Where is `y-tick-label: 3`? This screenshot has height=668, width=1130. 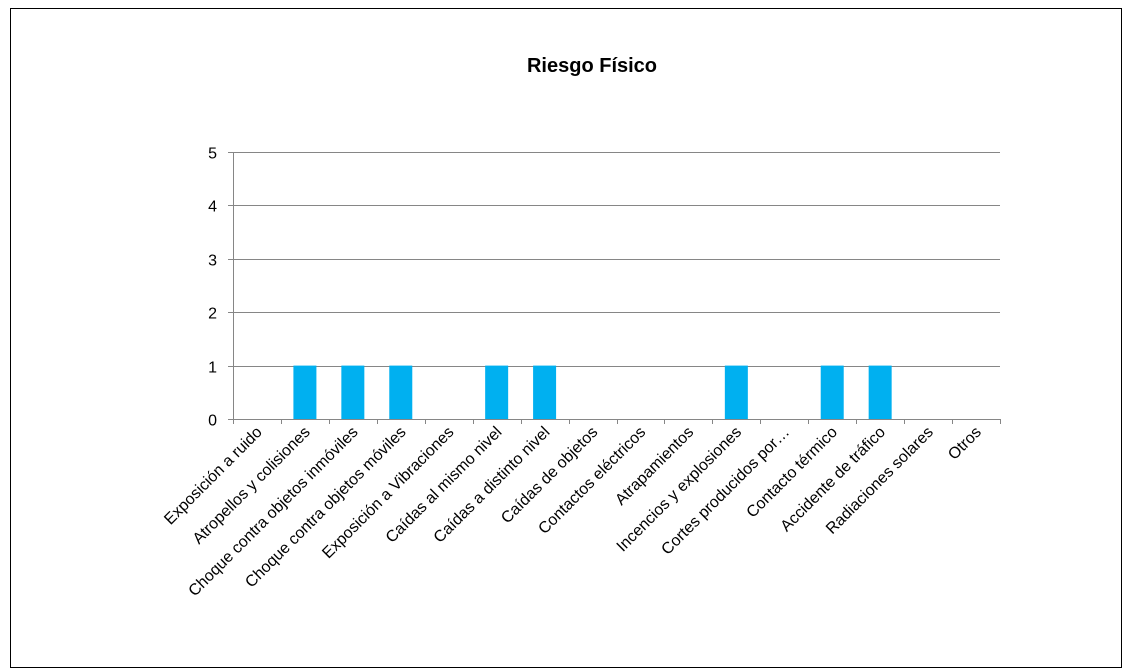 y-tick-label: 3 is located at coordinates (212, 261).